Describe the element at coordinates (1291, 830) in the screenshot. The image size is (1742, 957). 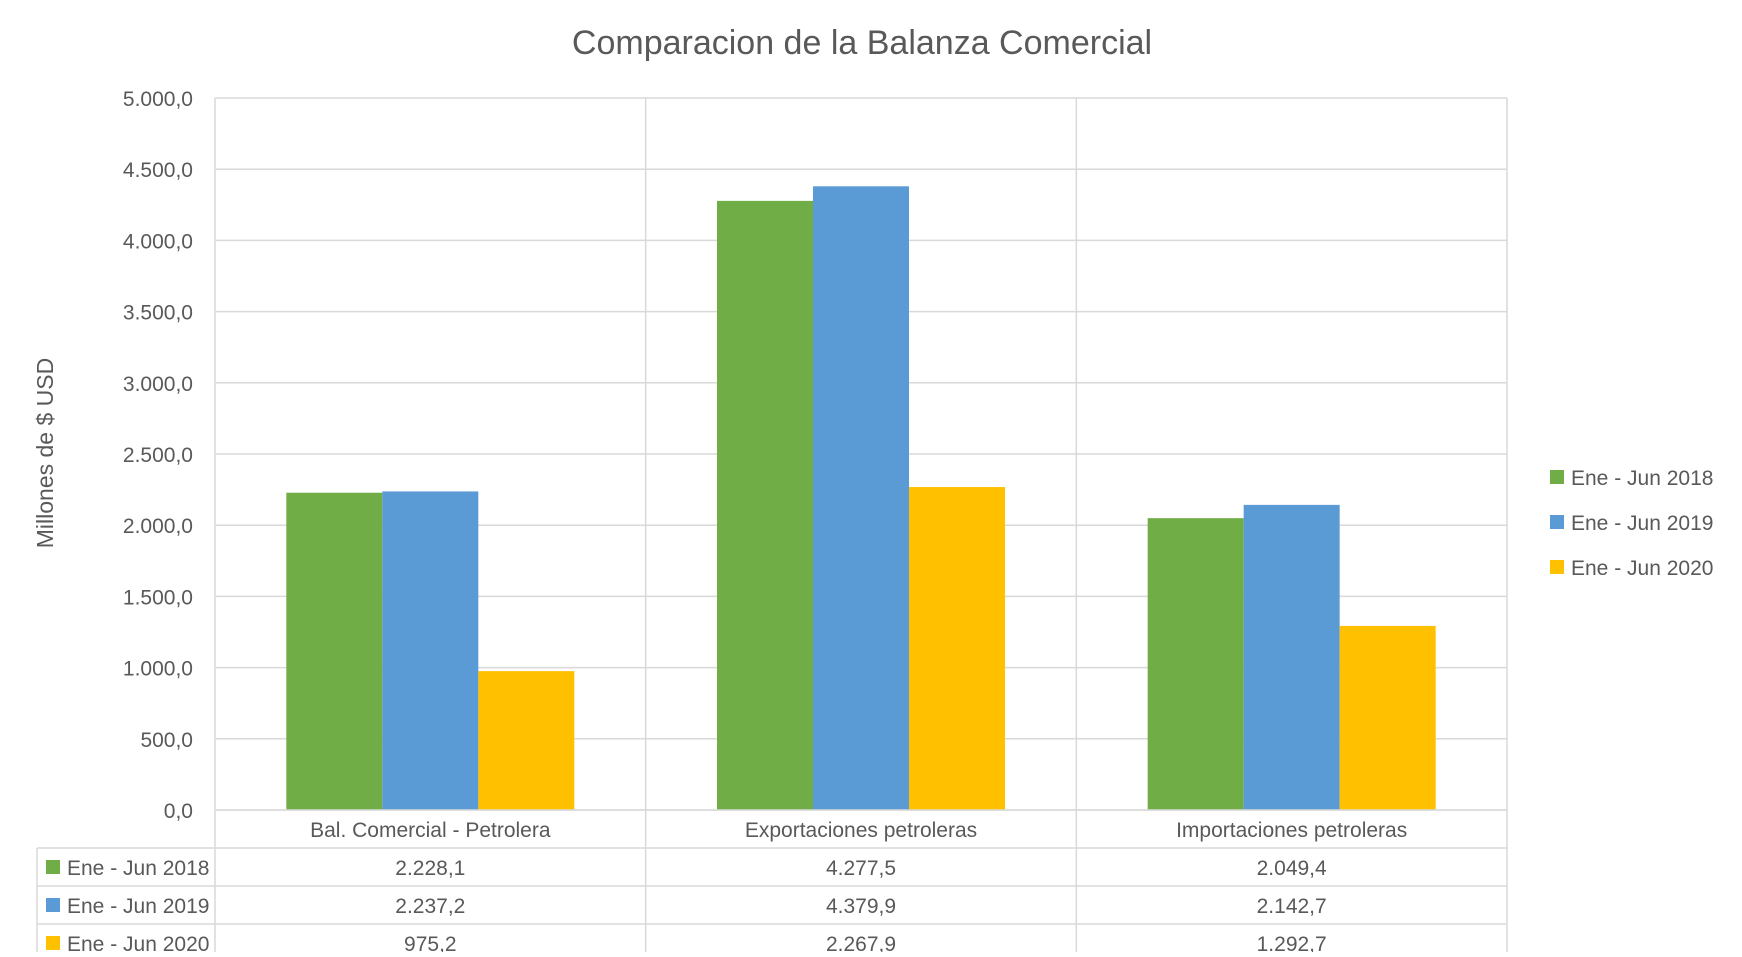
I see `x-tick-label: Importaciones petroleras` at that location.